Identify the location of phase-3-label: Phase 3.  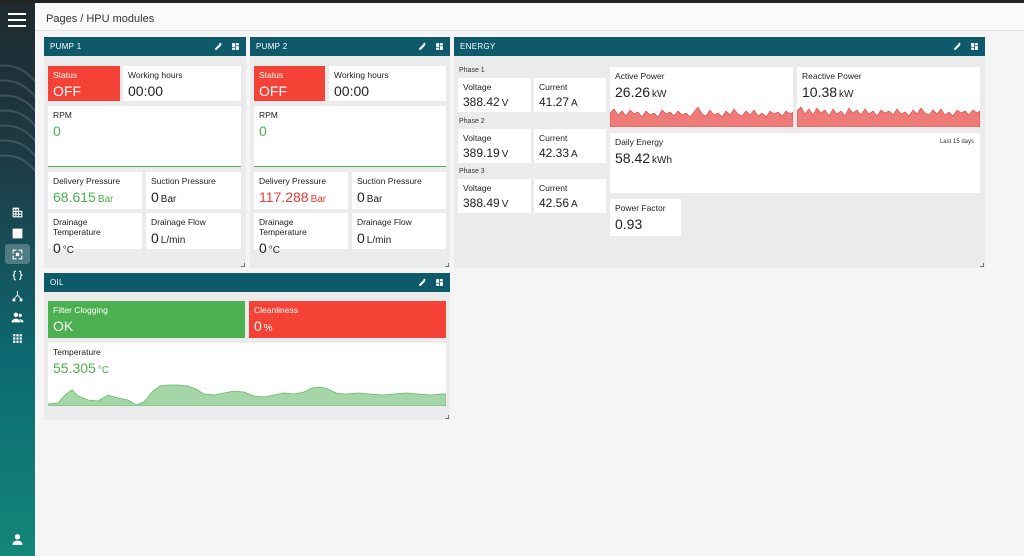
(472, 171).